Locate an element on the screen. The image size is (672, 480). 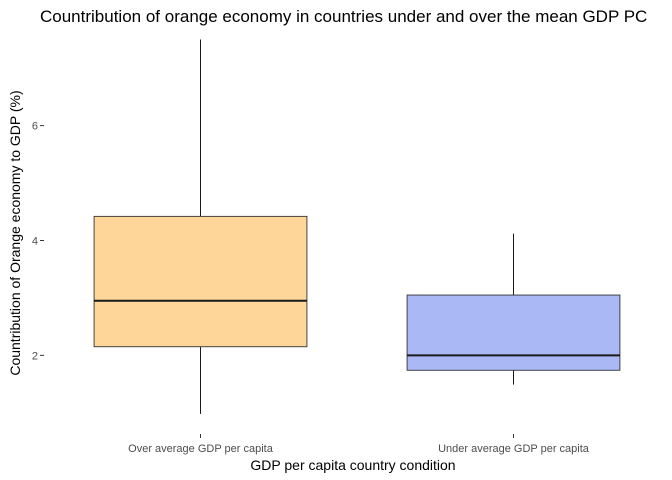
x-axis-title: GDP per capita country condition is located at coordinates (352, 465).